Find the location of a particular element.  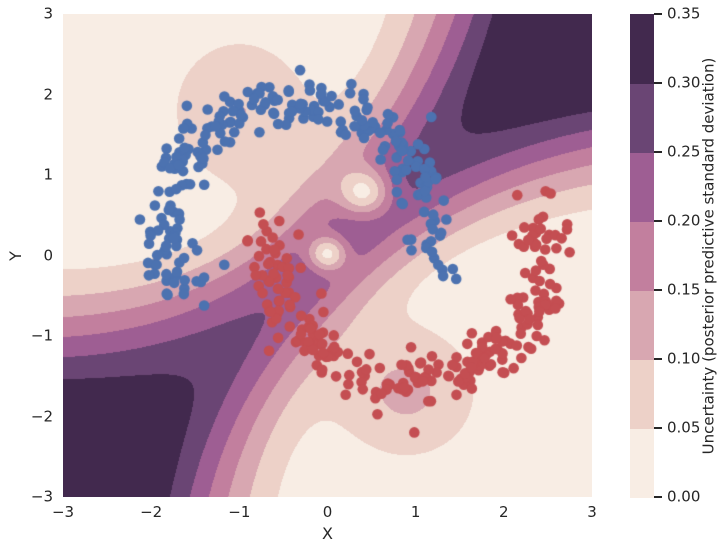

x-axis-label: X is located at coordinates (327, 533).